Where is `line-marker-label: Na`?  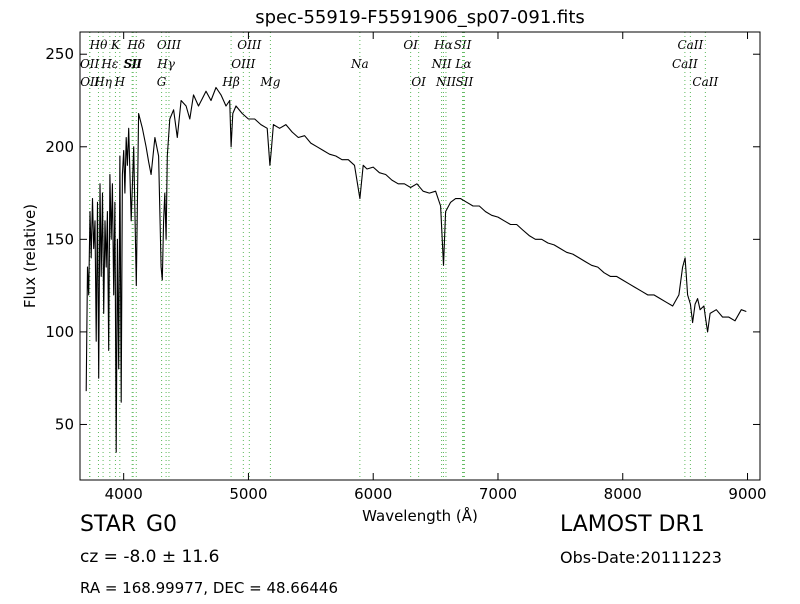 line-marker-label: Na is located at coordinates (359, 64).